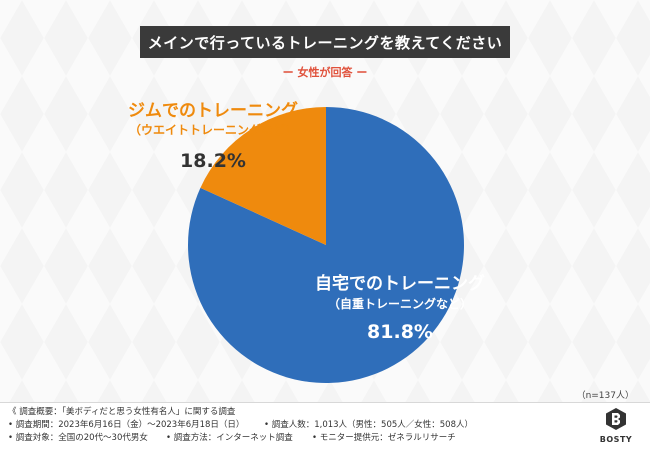 The image size is (650, 451). I want to click on chart-subtitle: ー 女性が回答 ー, so click(325, 72).